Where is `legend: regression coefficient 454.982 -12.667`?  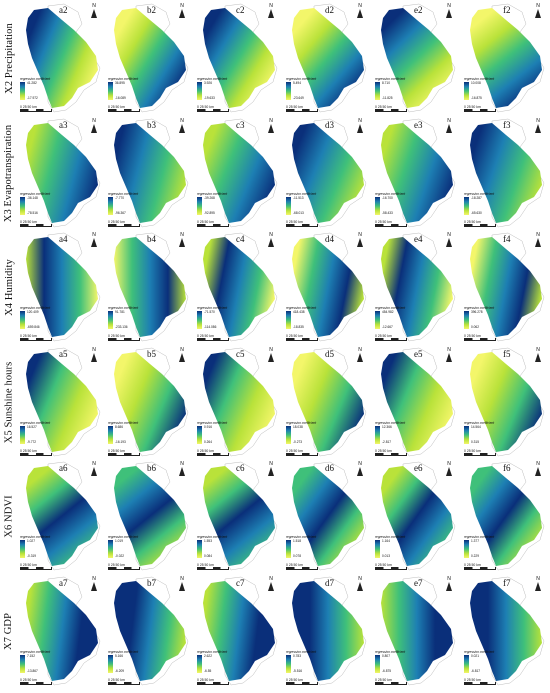
legend: regression coefficient 454.982 -12.667 is located at coordinates (395, 319).